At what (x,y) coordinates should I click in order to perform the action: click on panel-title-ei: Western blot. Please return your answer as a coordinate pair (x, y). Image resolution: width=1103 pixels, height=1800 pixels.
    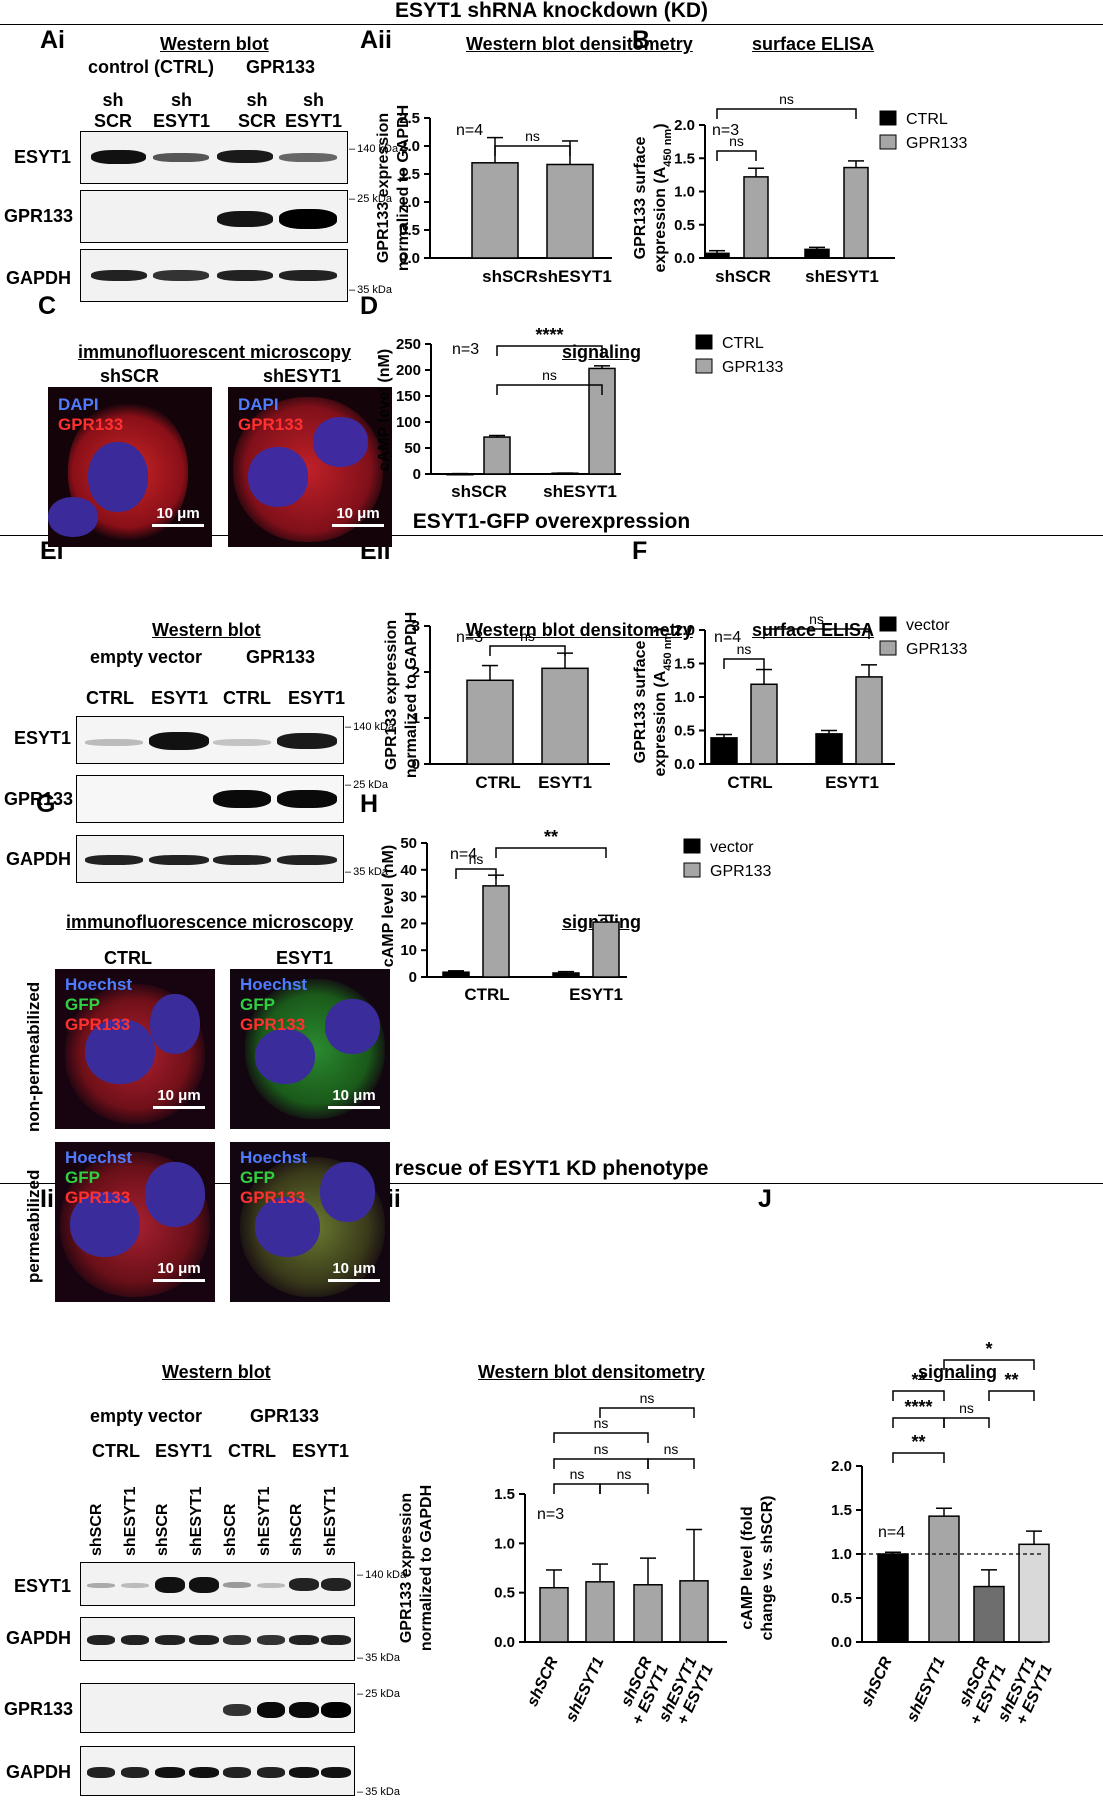
    Looking at the image, I should click on (206, 630).